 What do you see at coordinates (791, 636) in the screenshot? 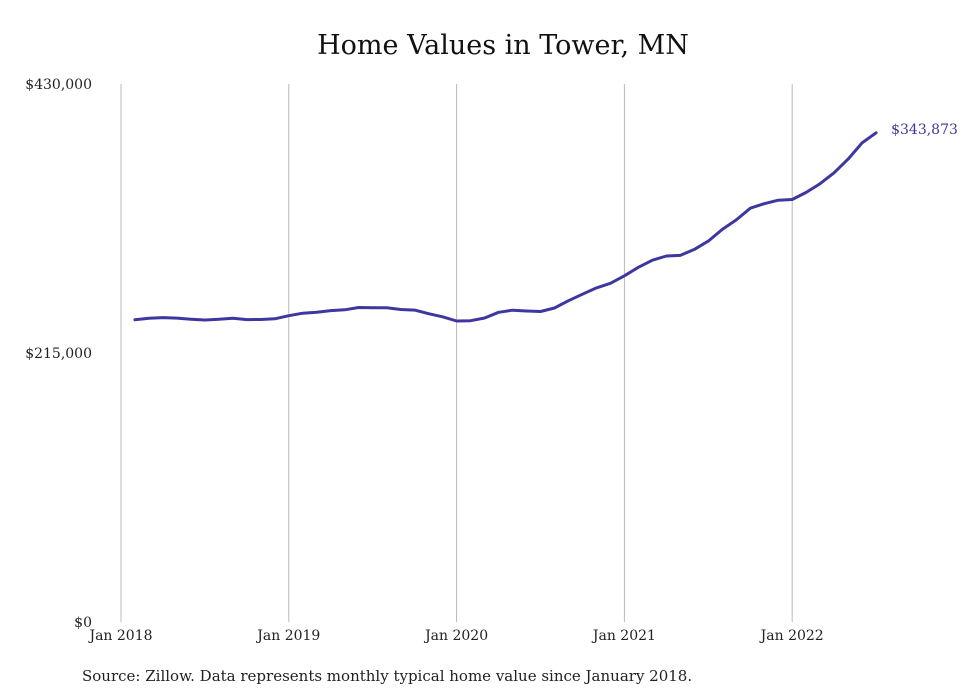
I see `x-tick-label: Jan 2022` at bounding box center [791, 636].